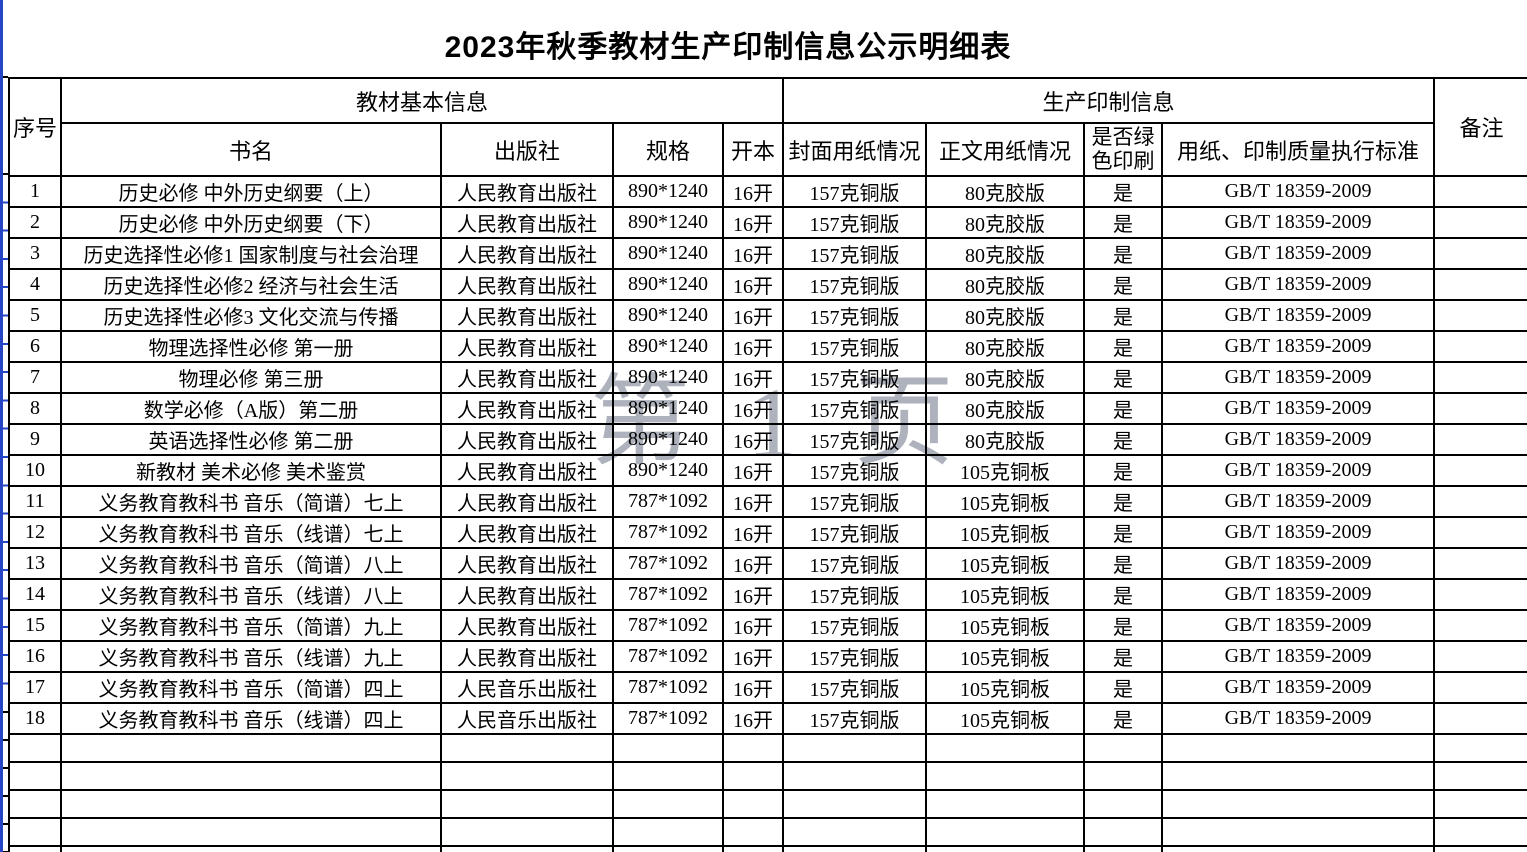  What do you see at coordinates (855, 149) in the screenshot?
I see `col-header-cover-paper: 封面用纸情况` at bounding box center [855, 149].